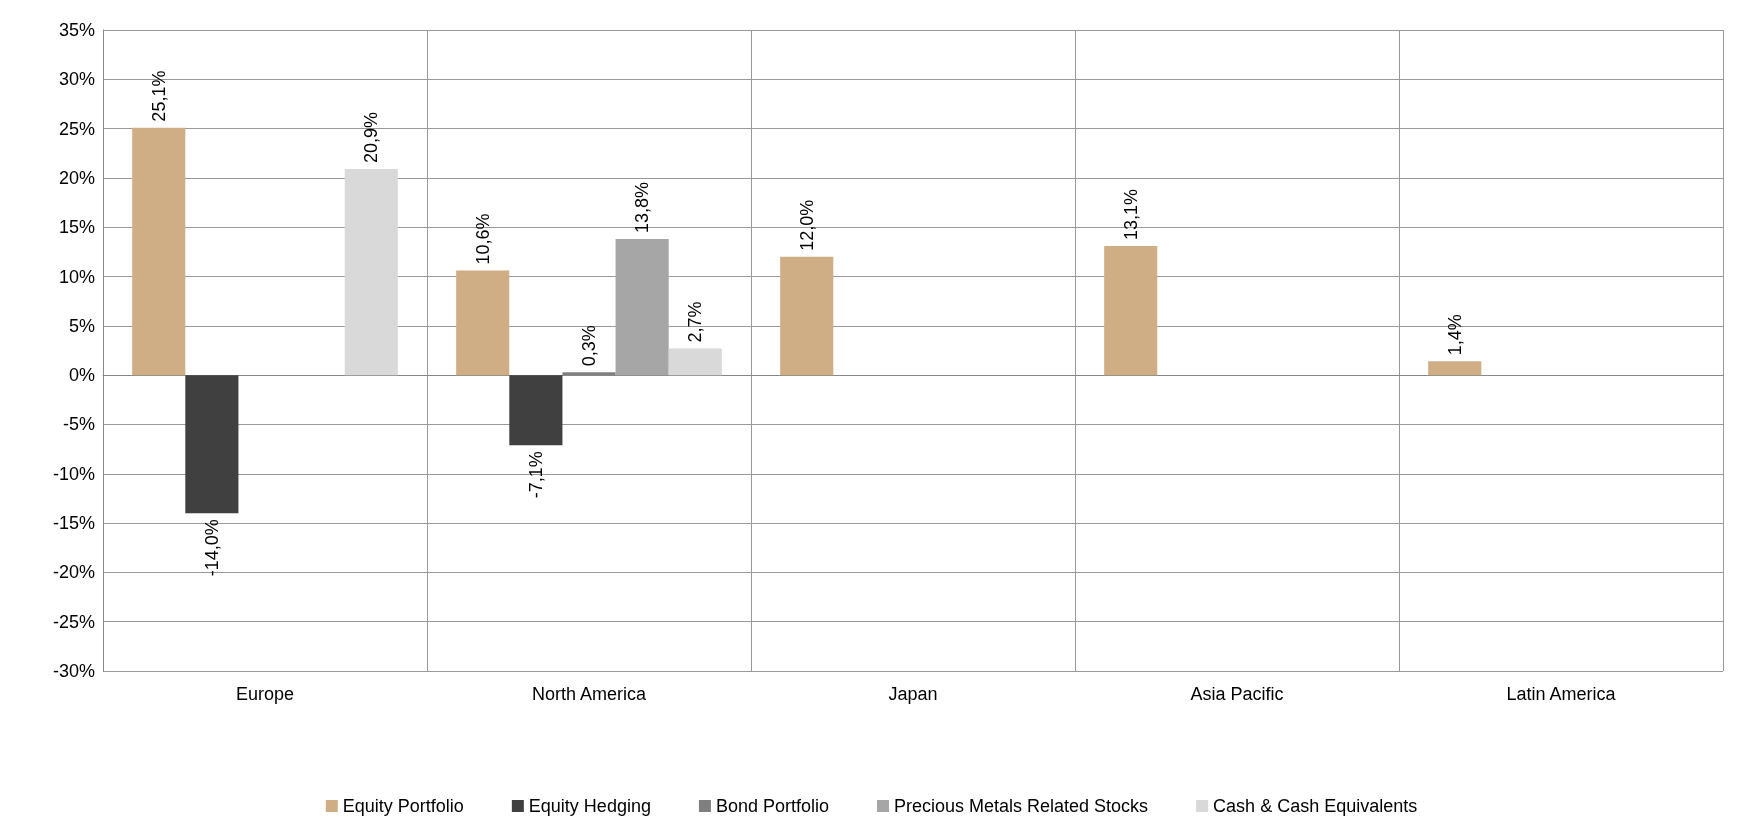 The image size is (1743, 834). What do you see at coordinates (1315, 806) in the screenshot?
I see `legend-label: Cash & Cash Equivalents` at bounding box center [1315, 806].